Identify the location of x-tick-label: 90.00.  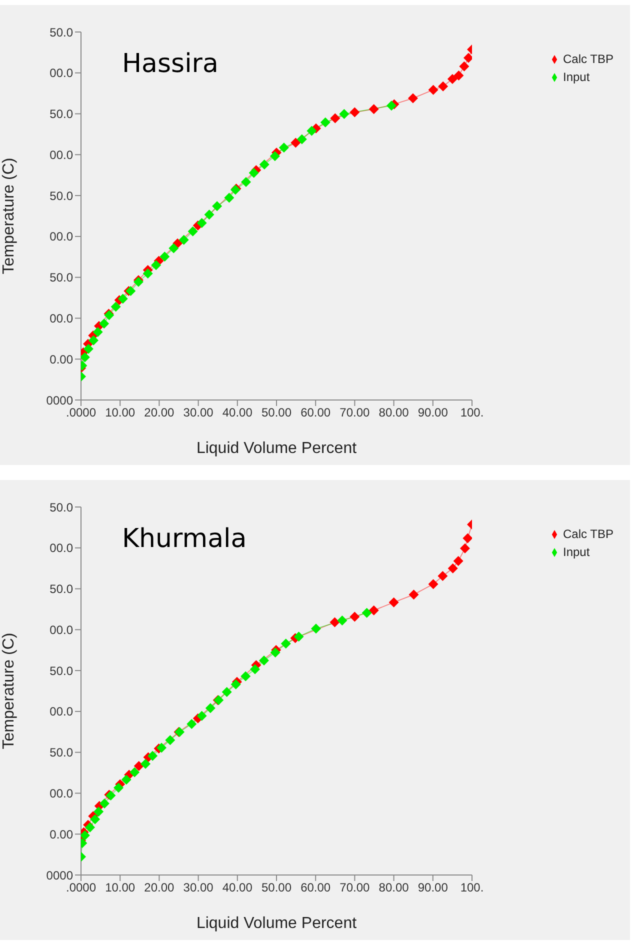
(433, 413).